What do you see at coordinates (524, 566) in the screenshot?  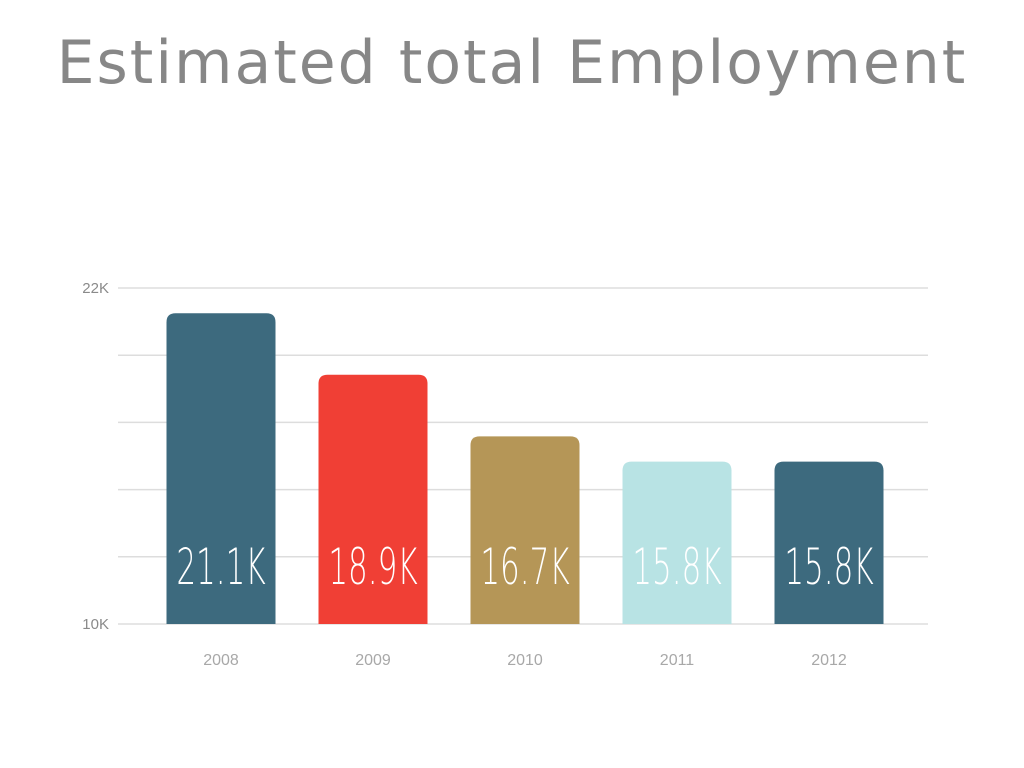 I see `data-label: 16.7K` at bounding box center [524, 566].